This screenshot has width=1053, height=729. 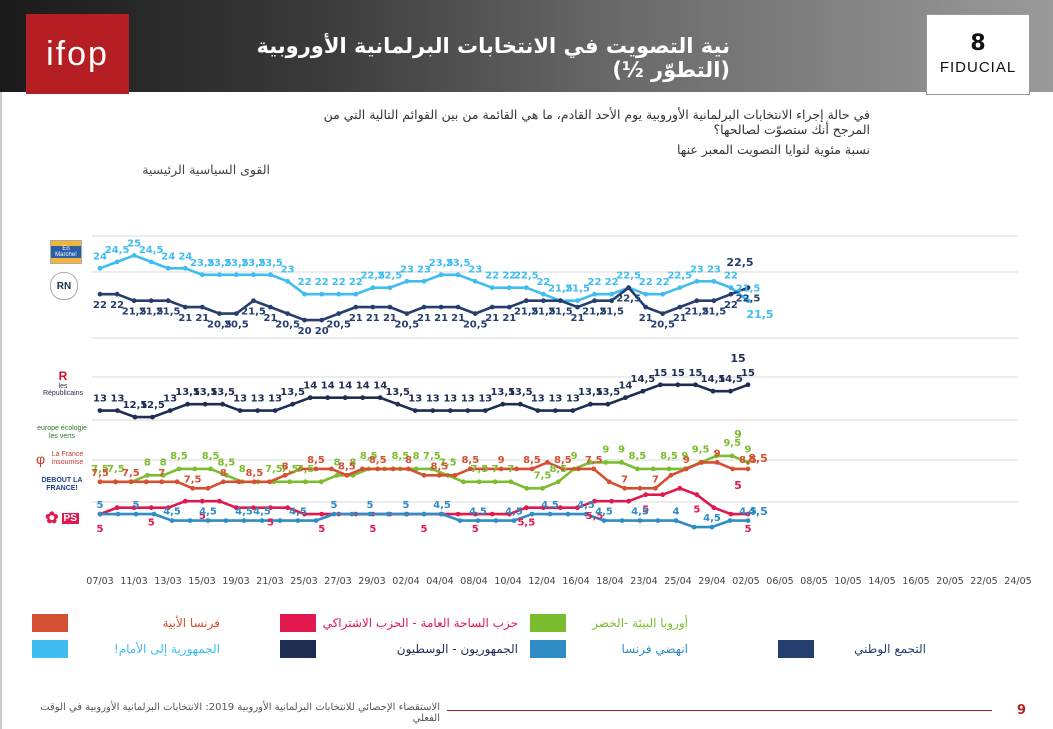 What do you see at coordinates (520, 392) in the screenshot?
I see `value-label-lr: 13,5` at bounding box center [520, 392].